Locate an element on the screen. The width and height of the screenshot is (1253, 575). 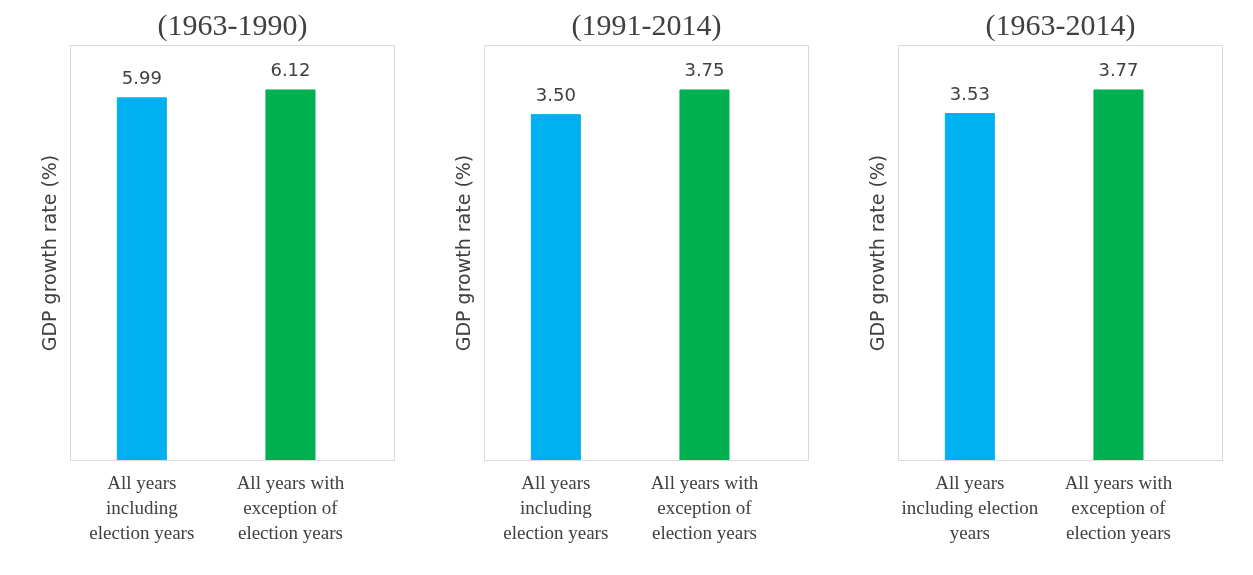
data-label: 3.50 is located at coordinates (555, 94).